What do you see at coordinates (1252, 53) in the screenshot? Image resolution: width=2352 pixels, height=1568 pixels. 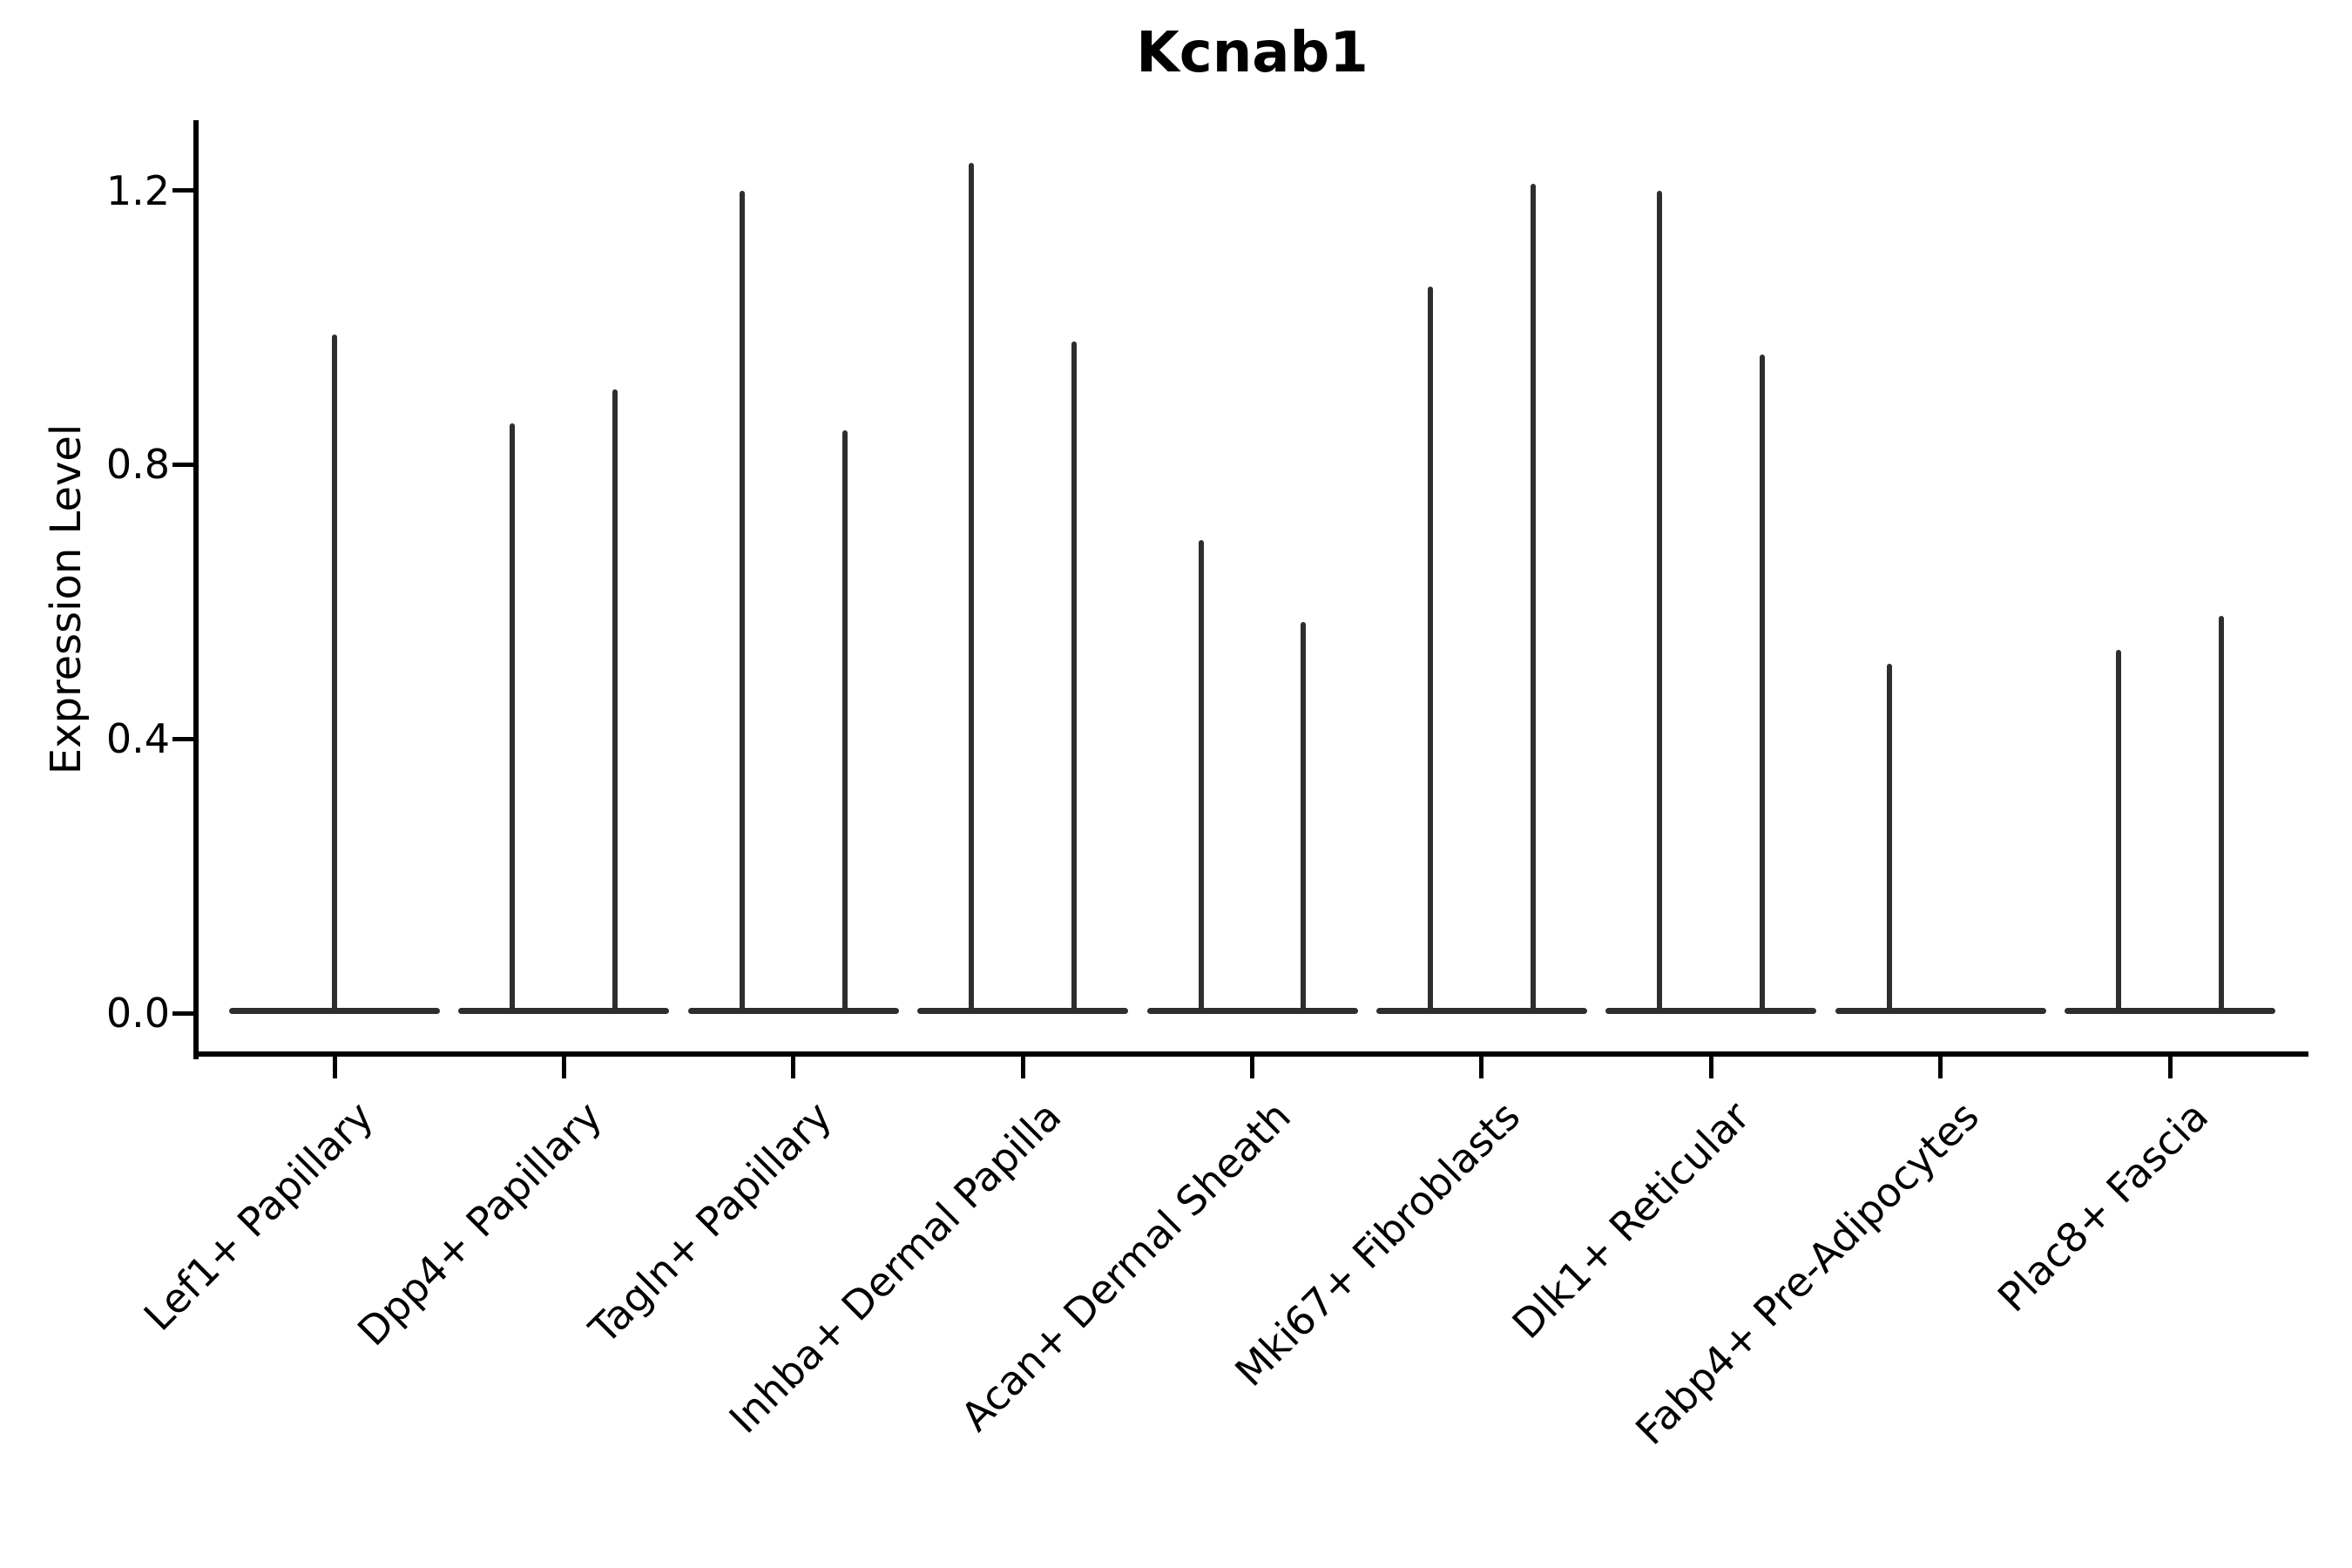 I see `chart-title: Kcnab1` at bounding box center [1252, 53].